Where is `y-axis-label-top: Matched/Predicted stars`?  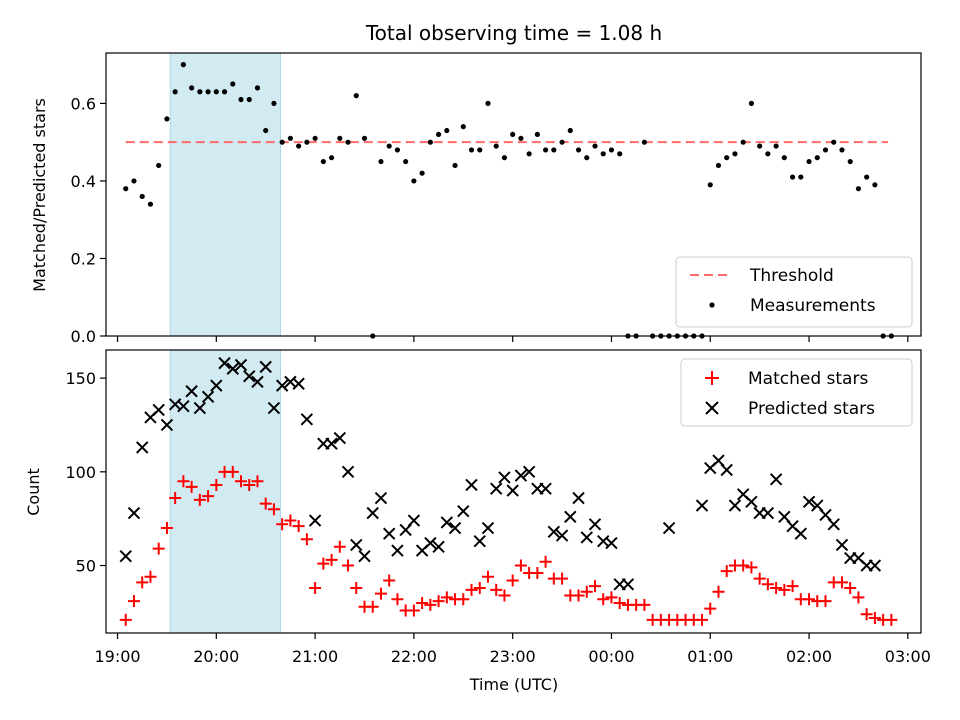
y-axis-label-top: Matched/Predicted stars is located at coordinates (39, 195).